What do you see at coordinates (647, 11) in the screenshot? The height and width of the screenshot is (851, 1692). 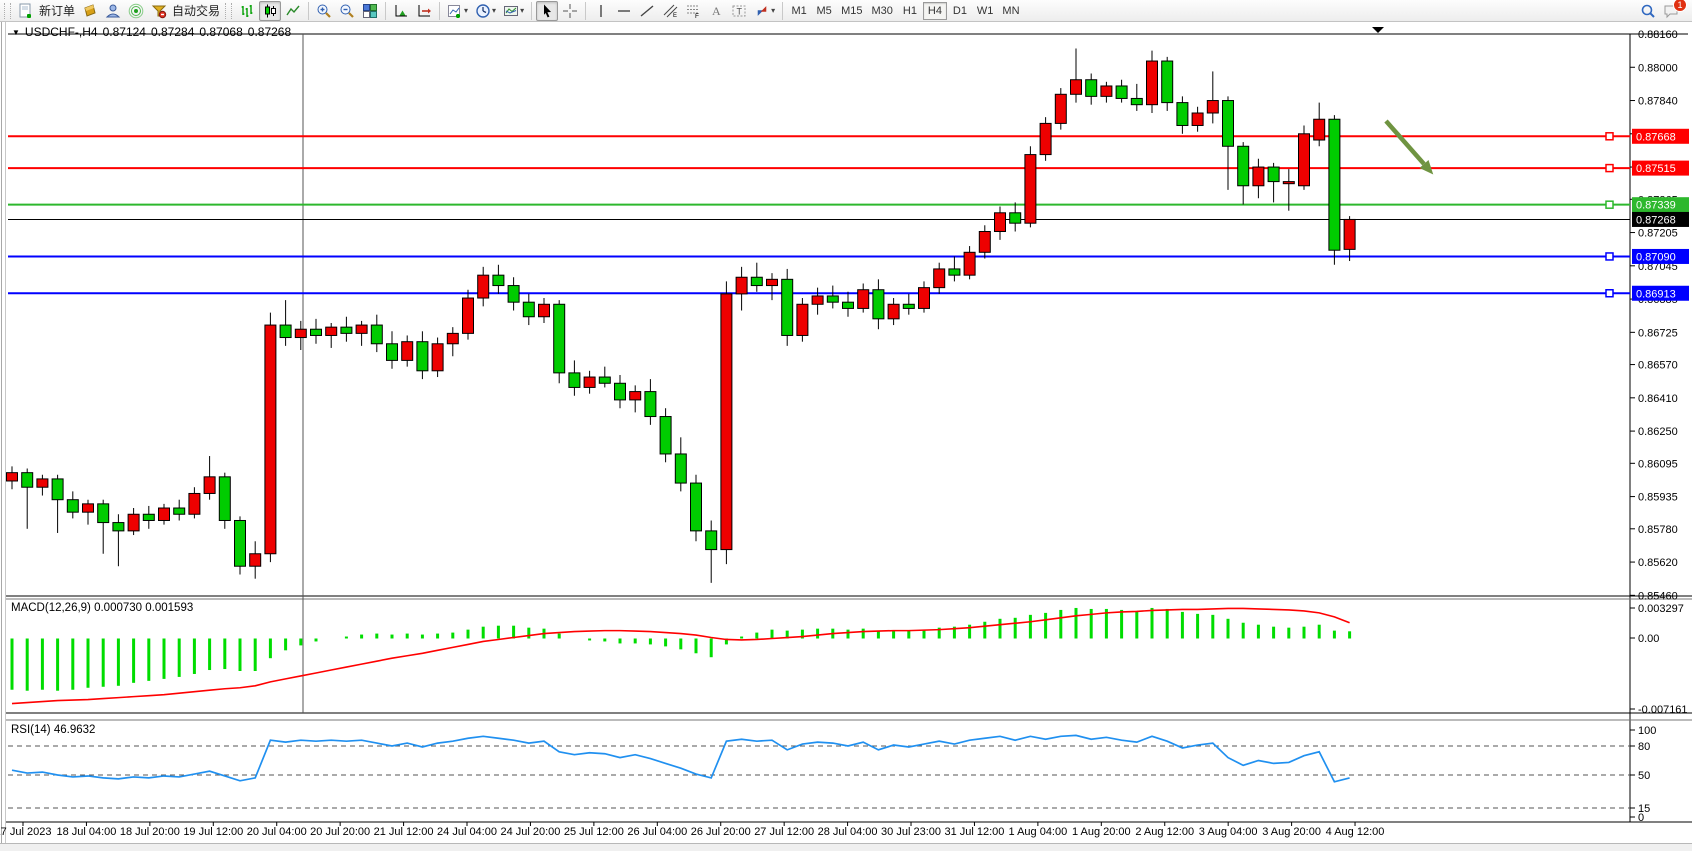 I see `trendline-button` at bounding box center [647, 11].